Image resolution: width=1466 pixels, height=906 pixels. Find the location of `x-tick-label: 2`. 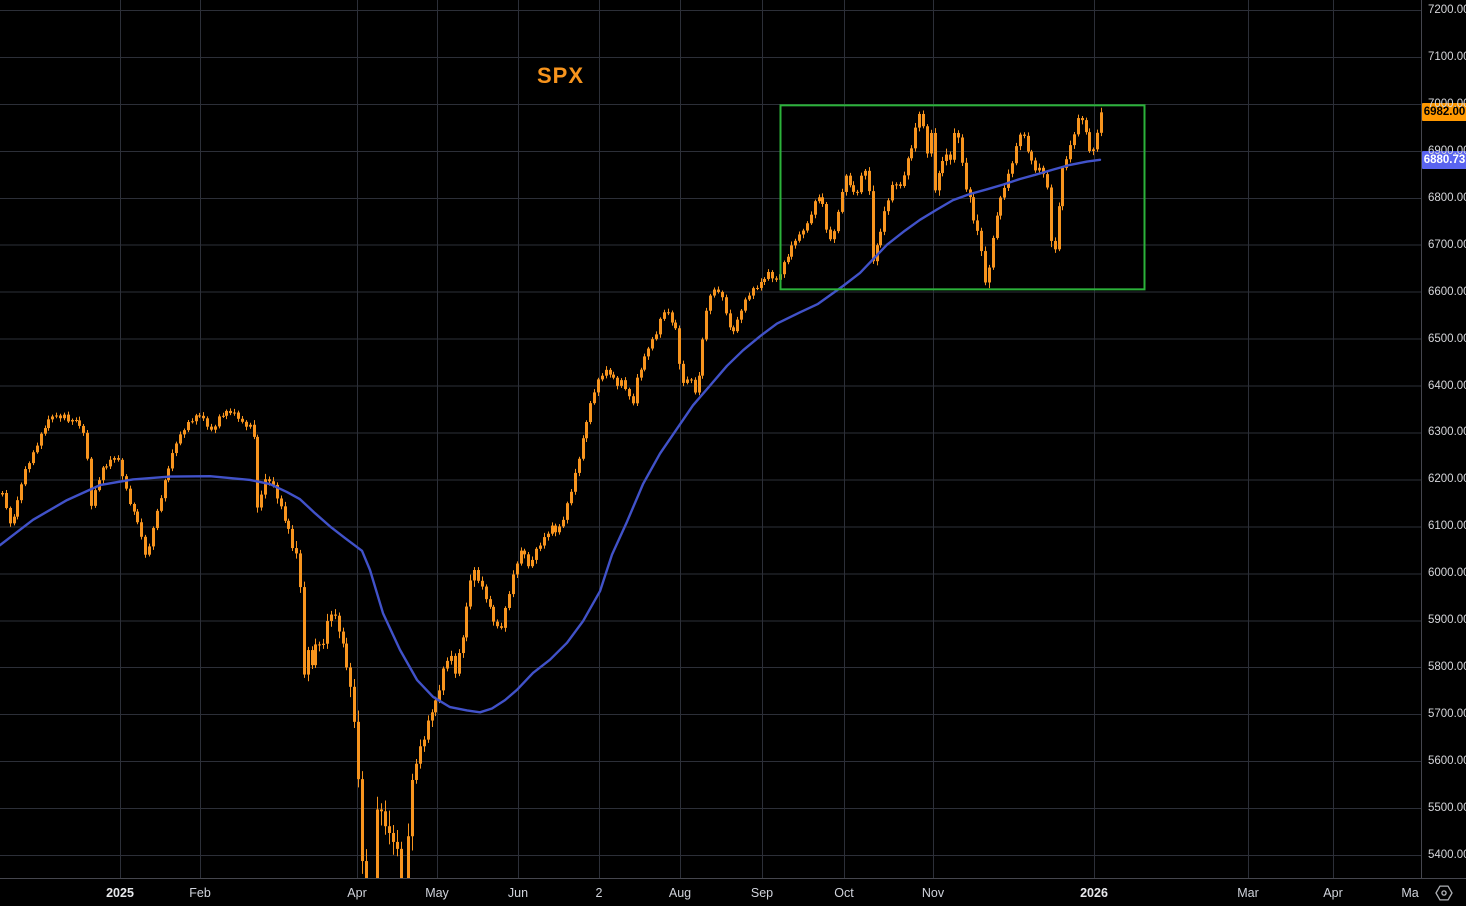

x-tick-label: 2 is located at coordinates (599, 892).